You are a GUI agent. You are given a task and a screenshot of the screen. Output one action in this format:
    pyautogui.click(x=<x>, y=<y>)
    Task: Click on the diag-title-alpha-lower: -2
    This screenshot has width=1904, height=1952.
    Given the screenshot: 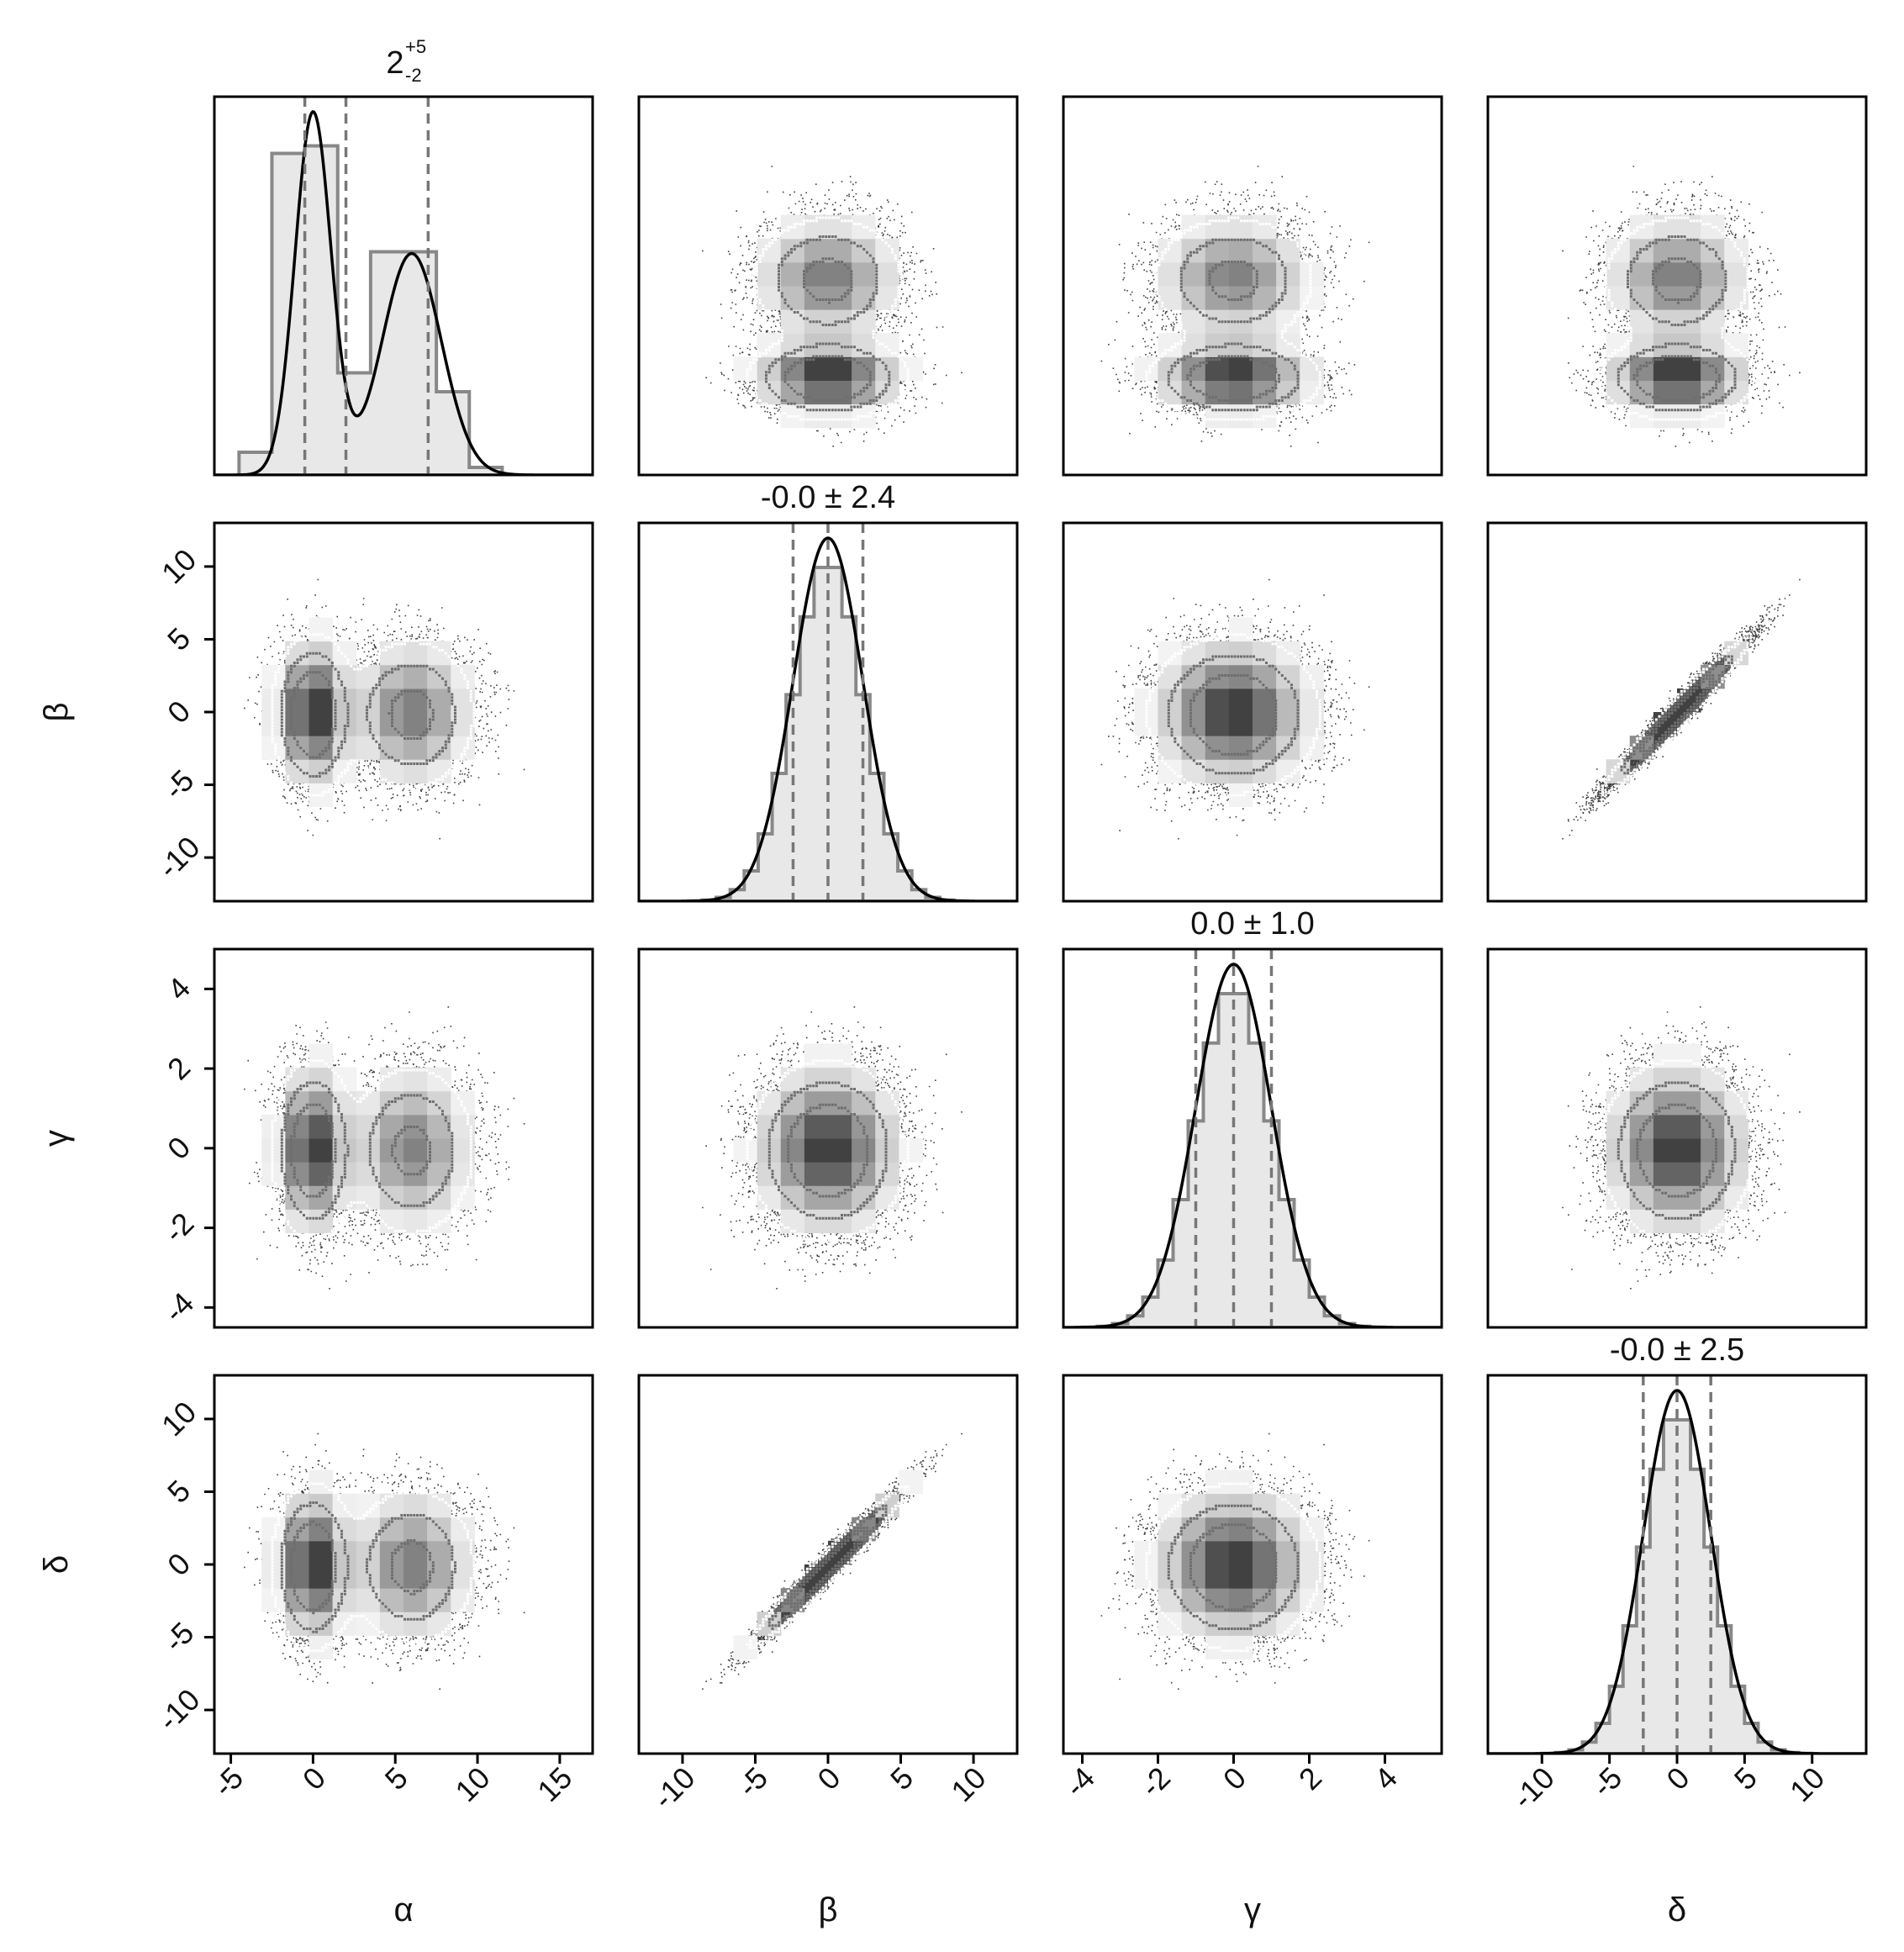 What is the action you would take?
    pyautogui.click(x=413, y=75)
    